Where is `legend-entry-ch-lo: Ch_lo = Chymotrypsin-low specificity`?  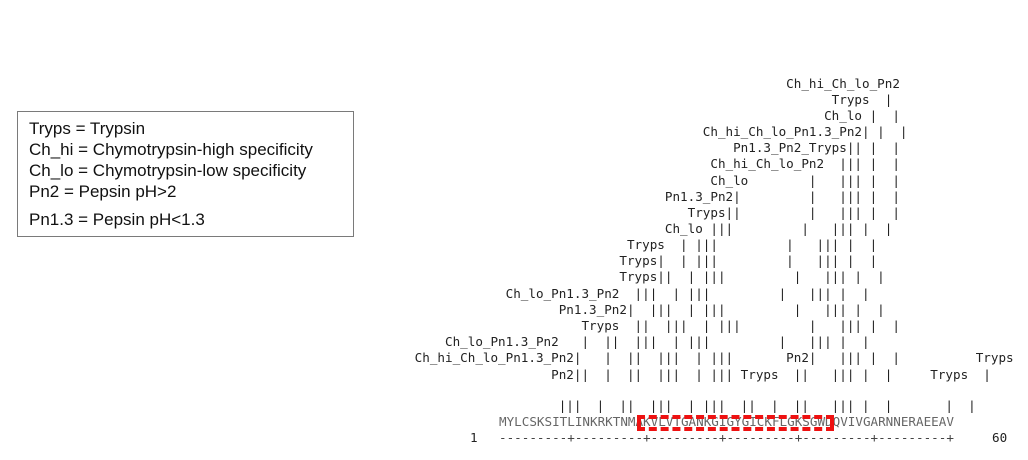 legend-entry-ch-lo: Ch_lo = Chymotrypsin-low specificity is located at coordinates (168, 170).